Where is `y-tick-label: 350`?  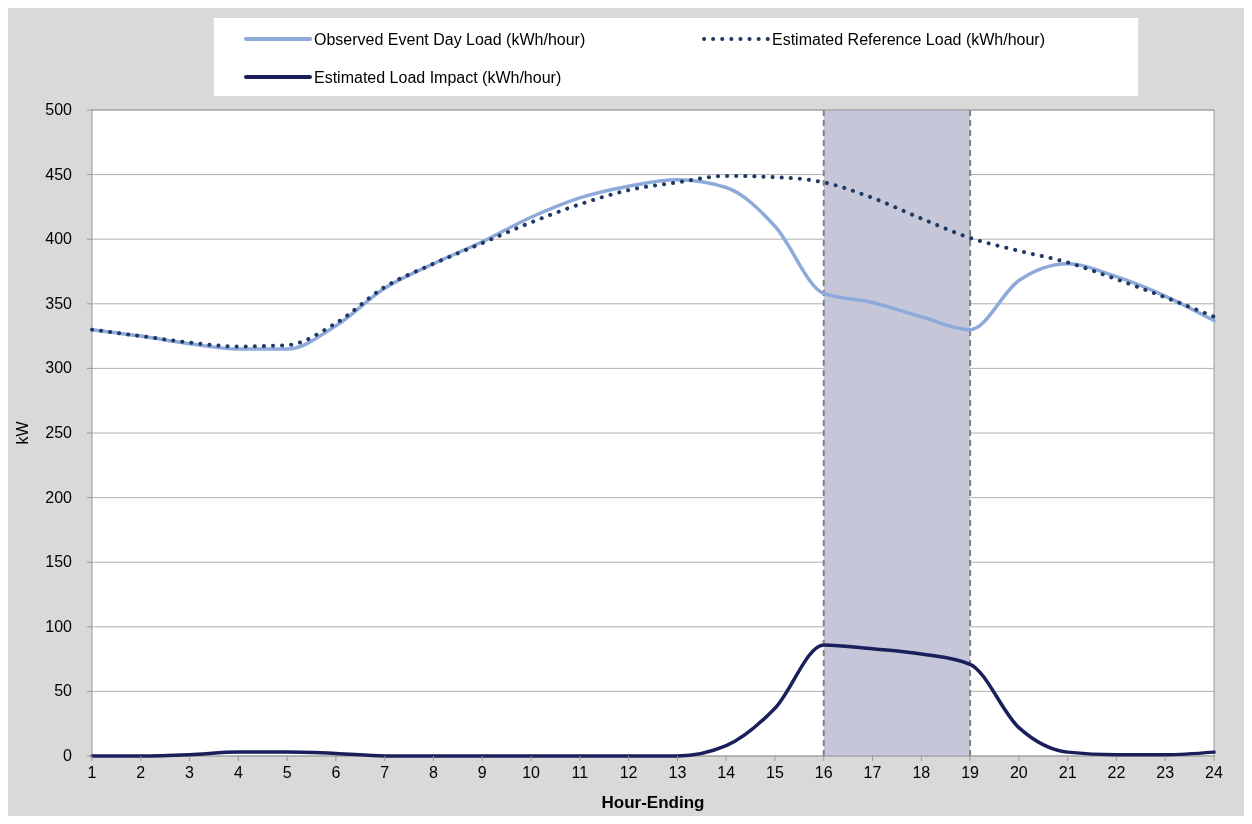 y-tick-label: 350 is located at coordinates (59, 303).